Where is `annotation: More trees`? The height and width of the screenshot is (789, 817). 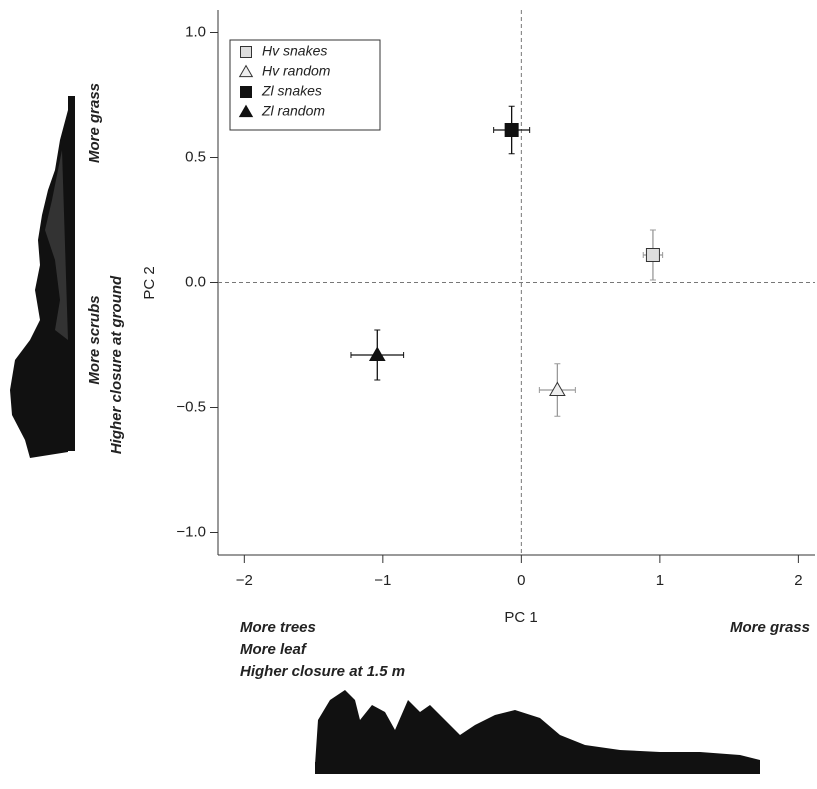
annotation: More trees is located at coordinates (278, 627).